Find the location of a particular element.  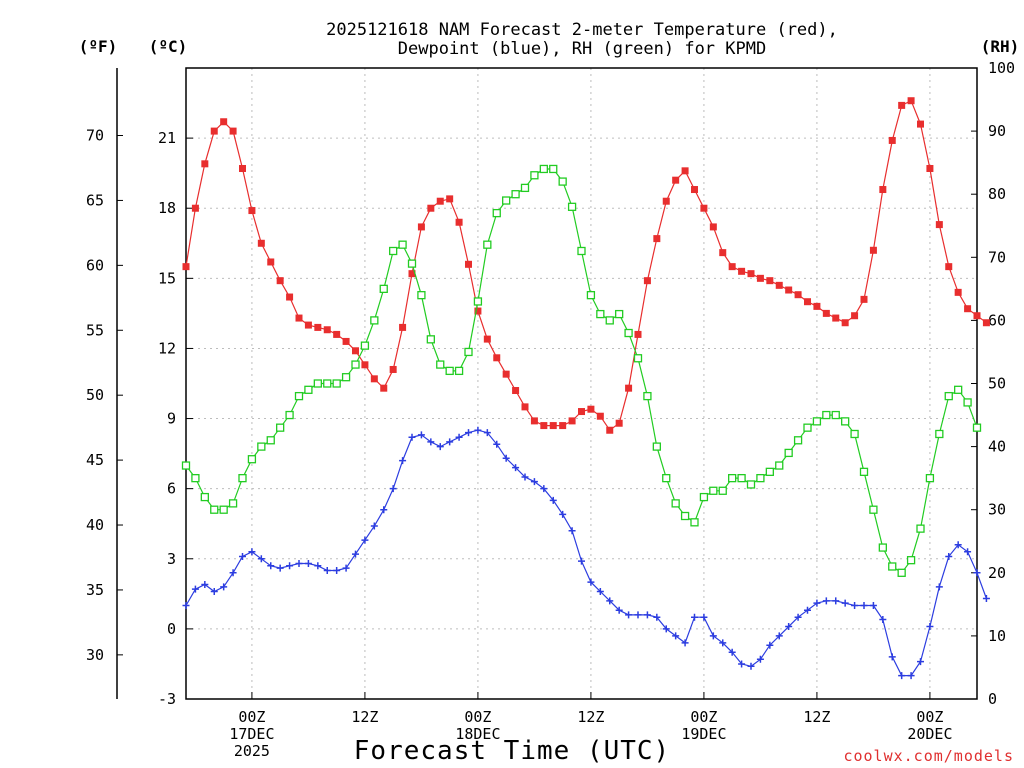

rh-tick-label: 90 is located at coordinates (997, 131).